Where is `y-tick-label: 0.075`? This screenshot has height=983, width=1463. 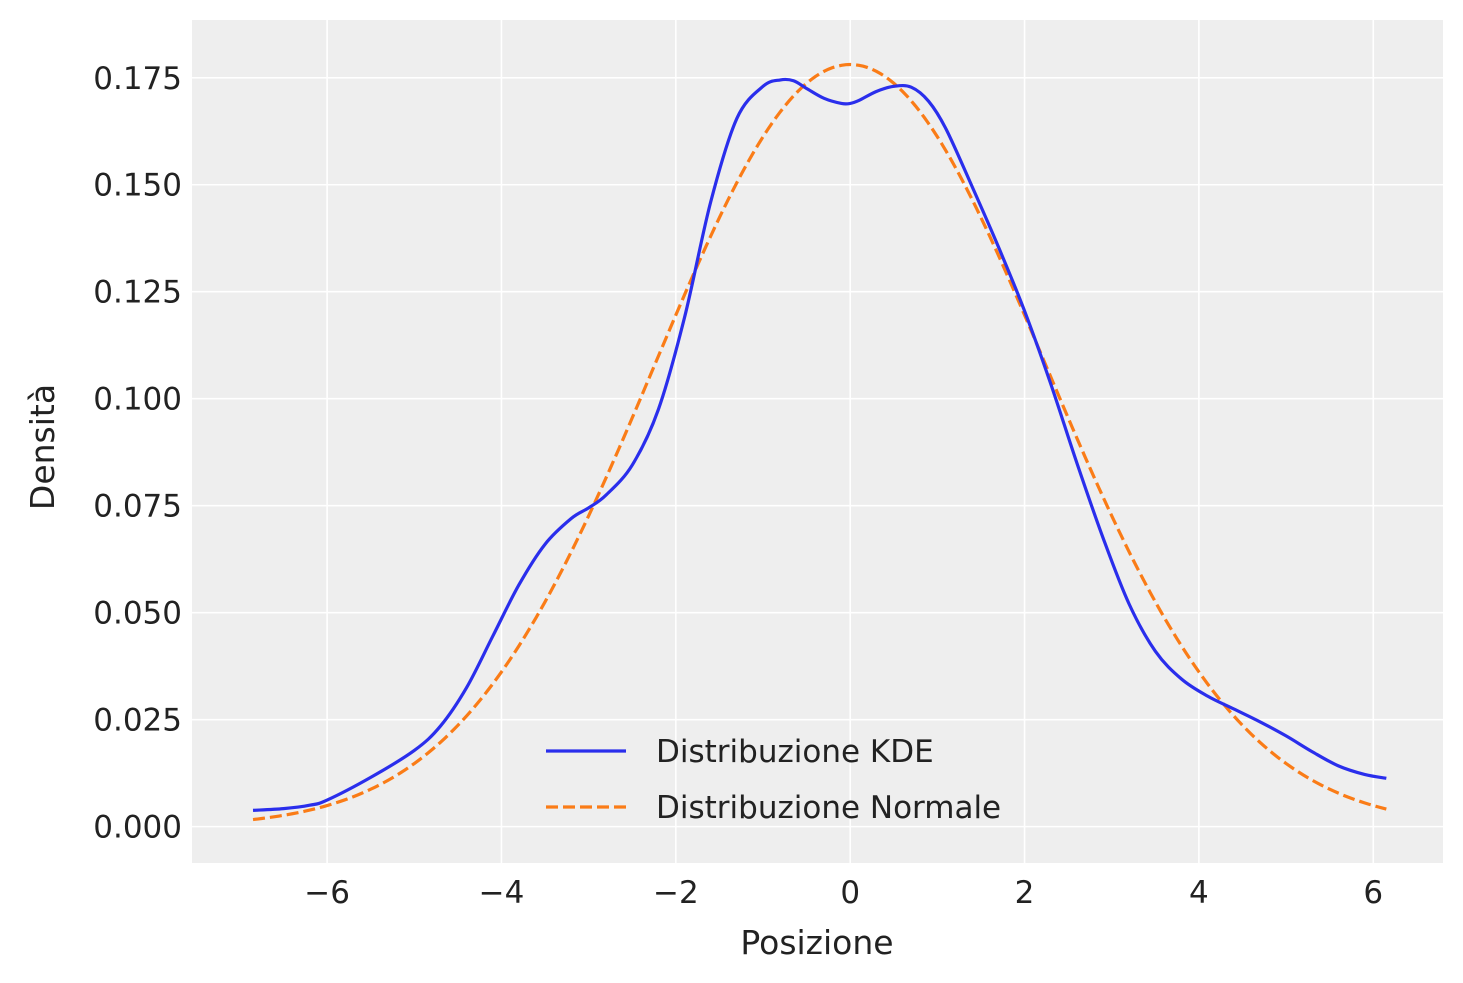
y-tick-label: 0.075 is located at coordinates (137, 507).